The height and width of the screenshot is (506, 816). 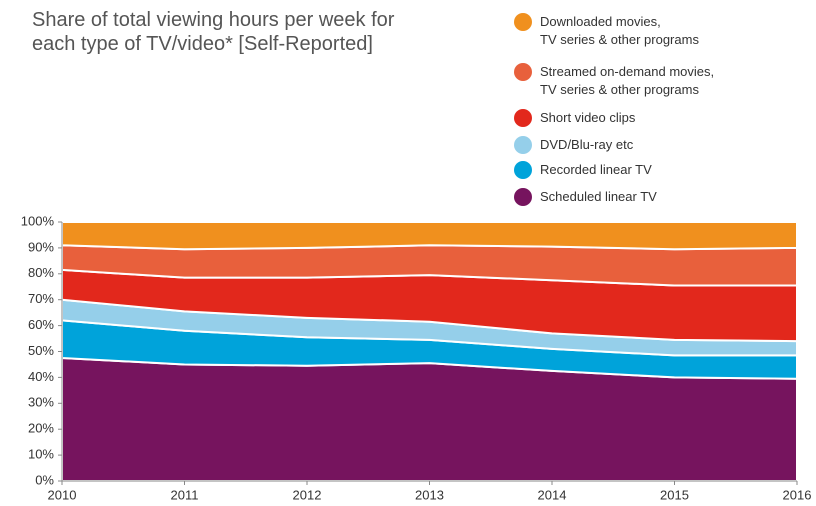 What do you see at coordinates (62, 494) in the screenshot?
I see `x-tick-label: 2010` at bounding box center [62, 494].